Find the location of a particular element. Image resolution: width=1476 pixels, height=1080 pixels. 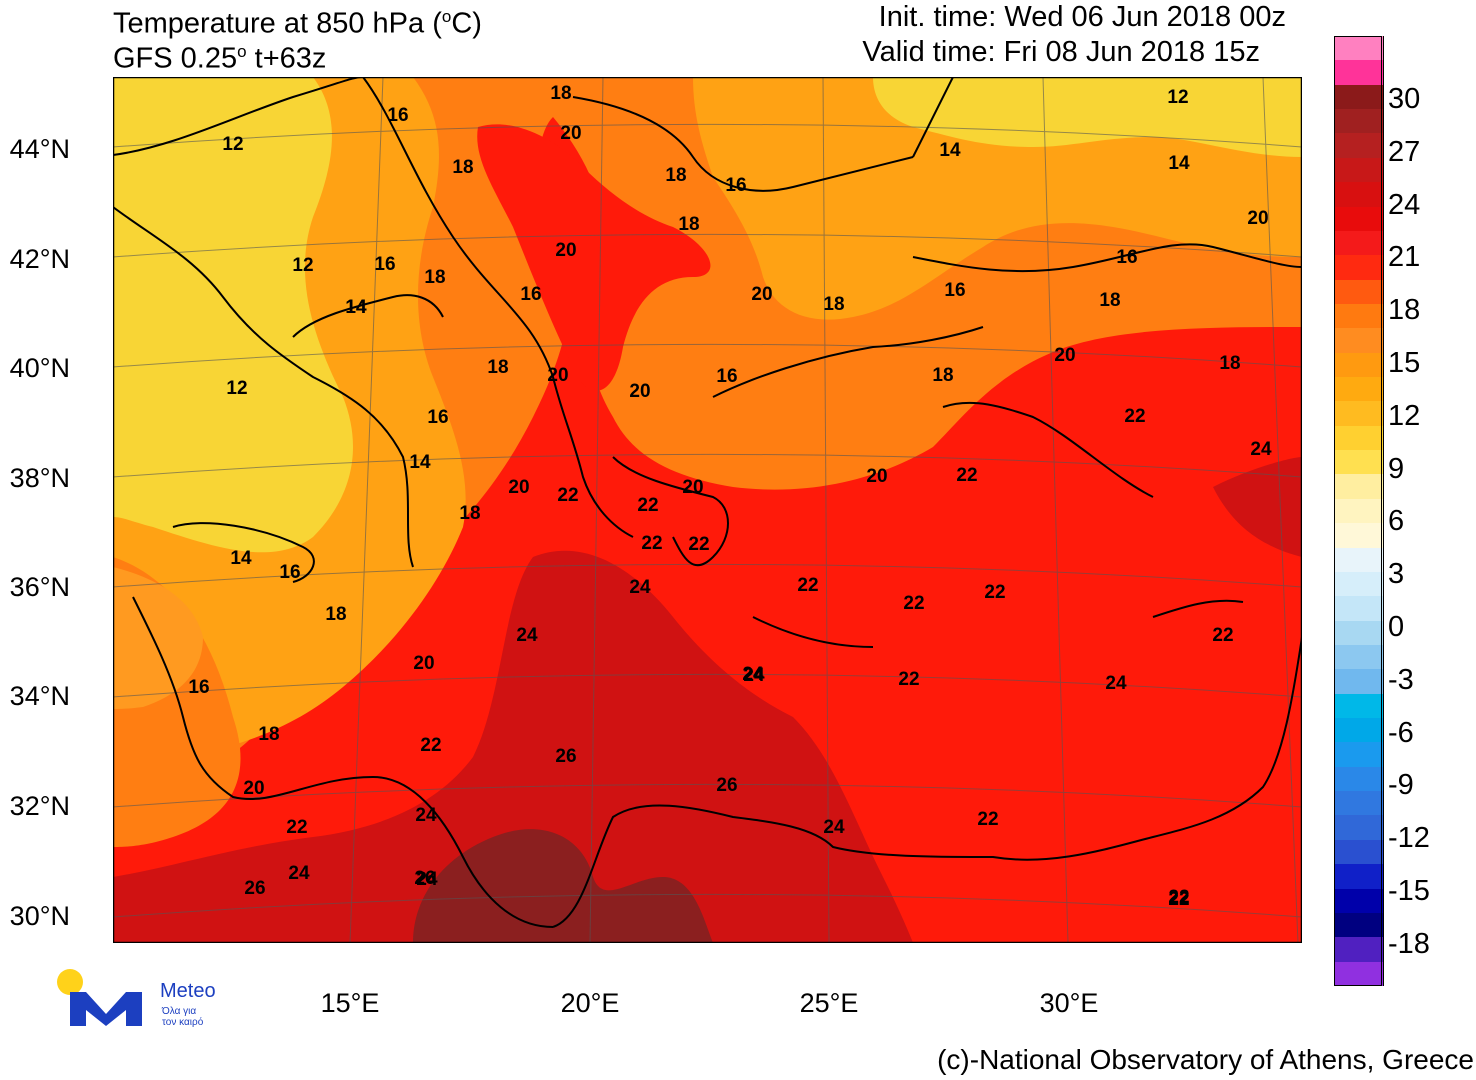

init-time: Init. time: Wed 06 Jun 2018 00z is located at coordinates (1082, 17).